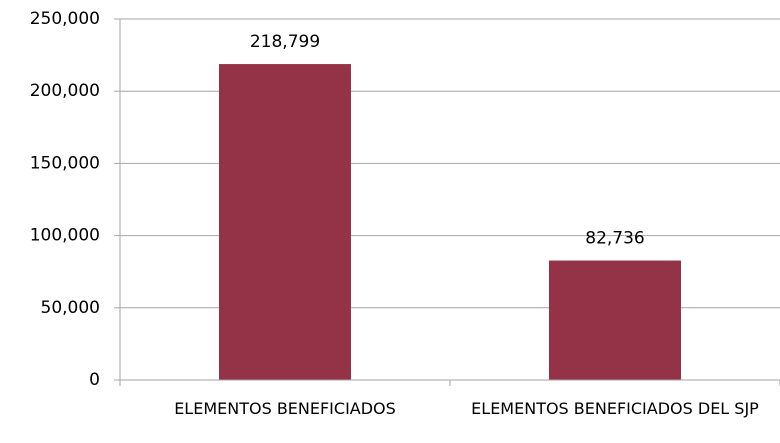 This screenshot has width=780, height=443. Describe the element at coordinates (285, 408) in the screenshot. I see `x-tick-label: ELEMENTOS BENEFICIADOS` at that location.